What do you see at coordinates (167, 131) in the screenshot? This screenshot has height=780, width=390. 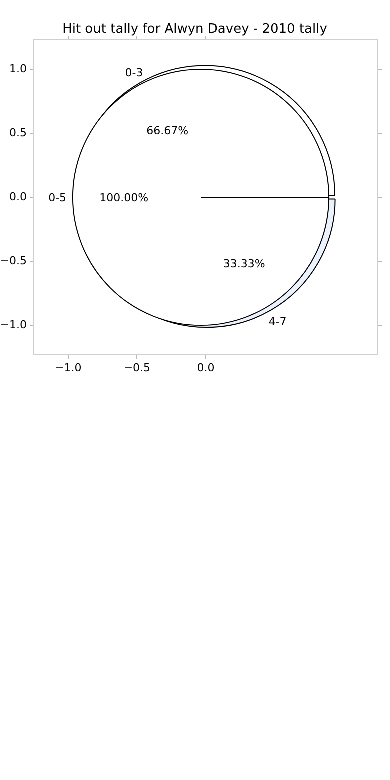 I see `data-label: 66.67%` at bounding box center [167, 131].